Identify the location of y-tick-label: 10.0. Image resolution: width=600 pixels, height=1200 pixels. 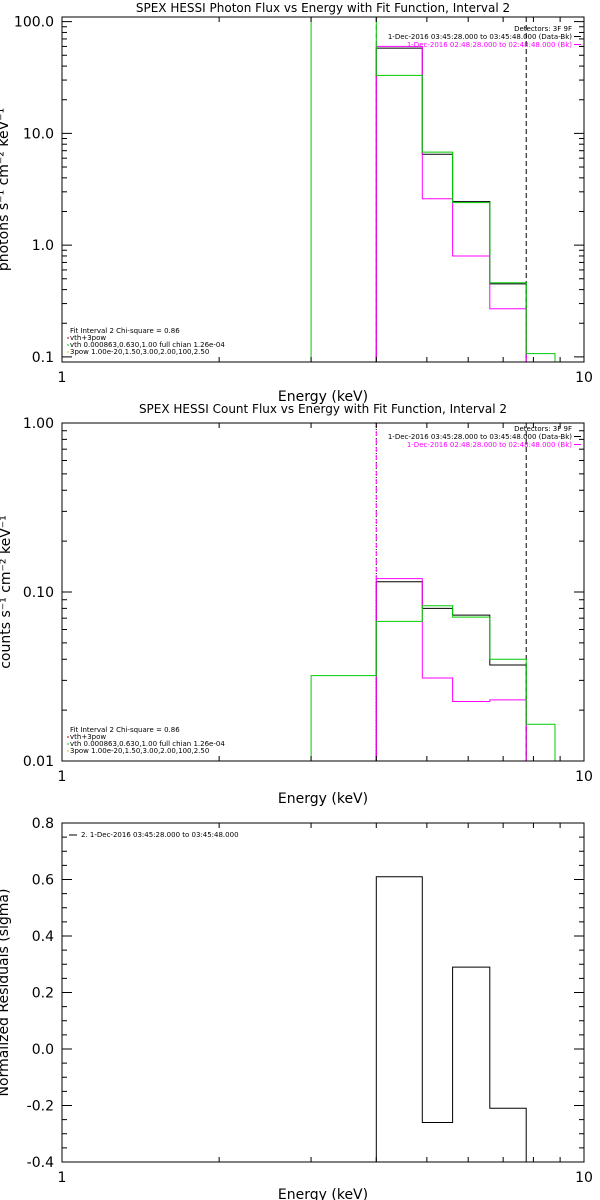
(38, 134).